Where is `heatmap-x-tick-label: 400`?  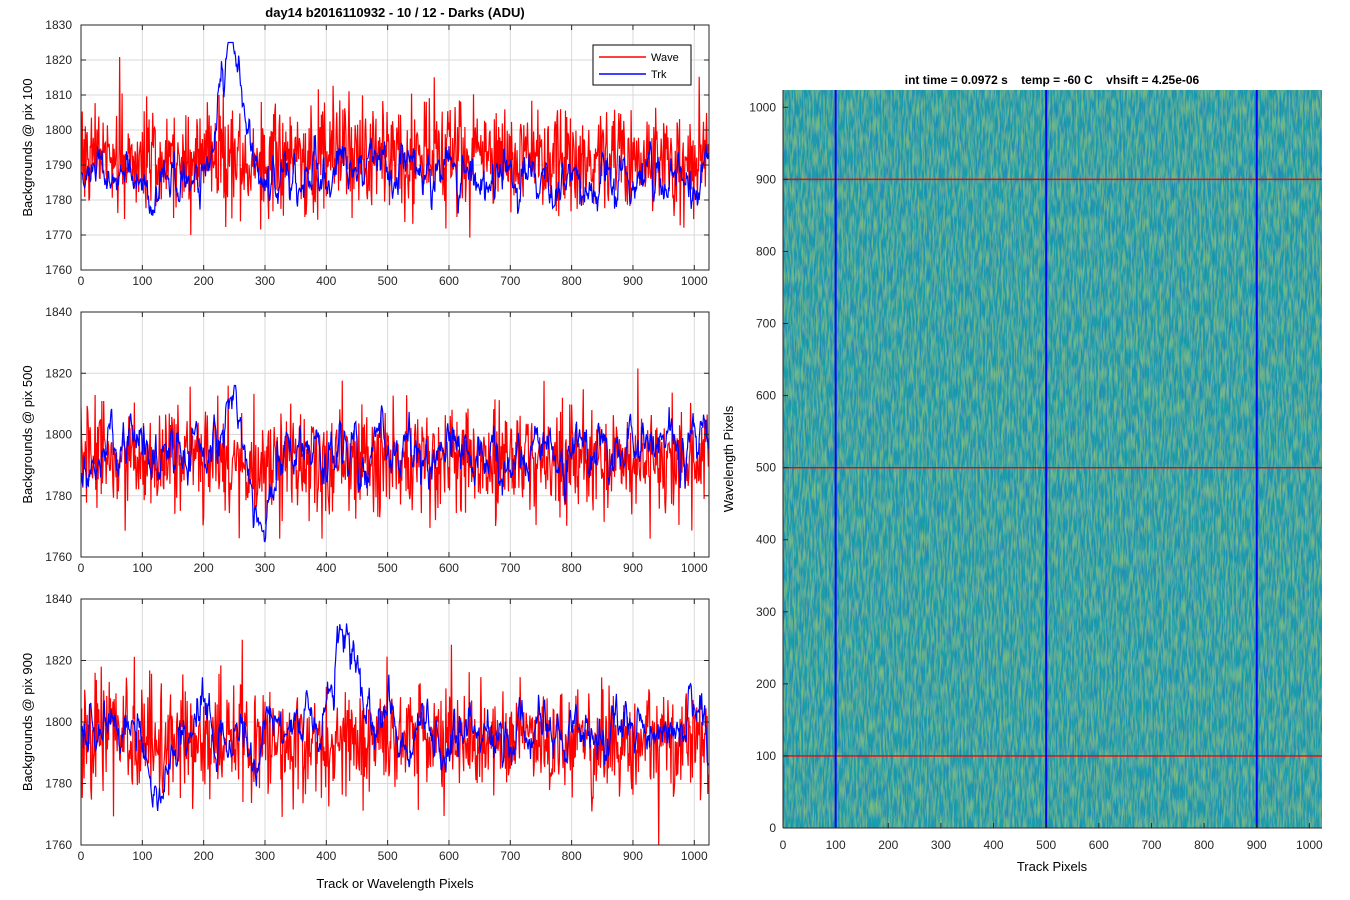
heatmap-x-tick-label: 400 is located at coordinates (994, 845).